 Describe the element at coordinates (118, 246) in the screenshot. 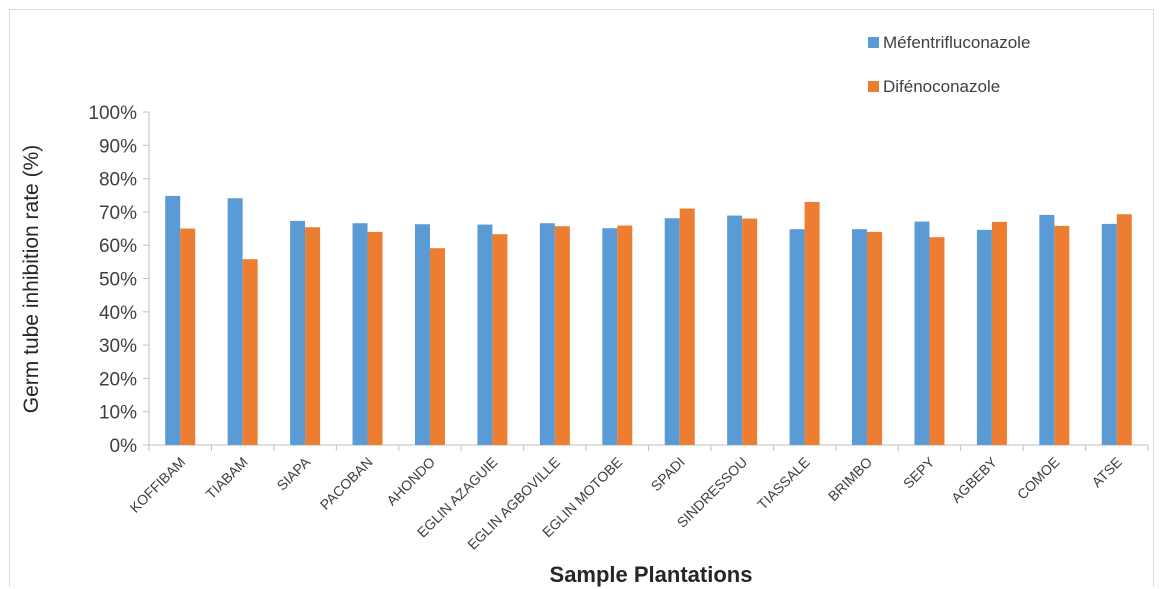

I see `y-tick-label: 60%` at that location.